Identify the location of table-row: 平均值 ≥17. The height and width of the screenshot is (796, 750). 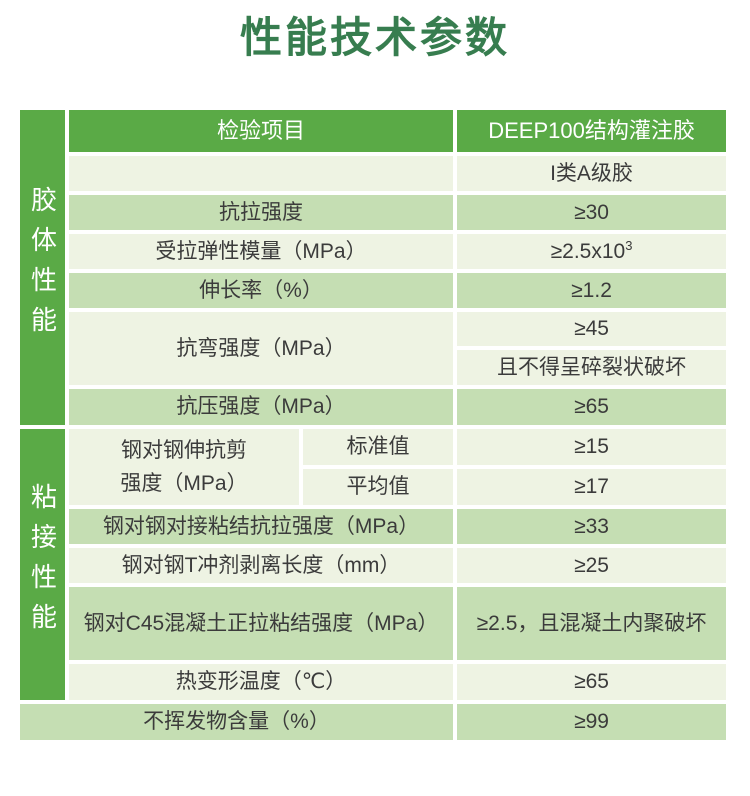
(373, 487).